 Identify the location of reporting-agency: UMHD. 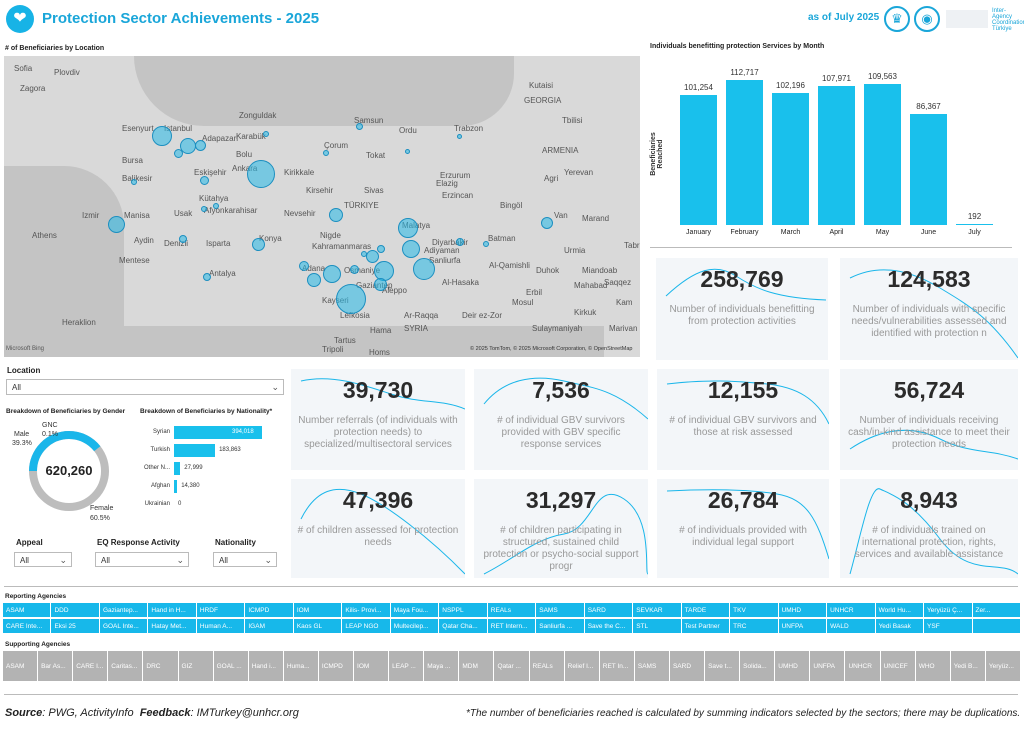
(803, 610).